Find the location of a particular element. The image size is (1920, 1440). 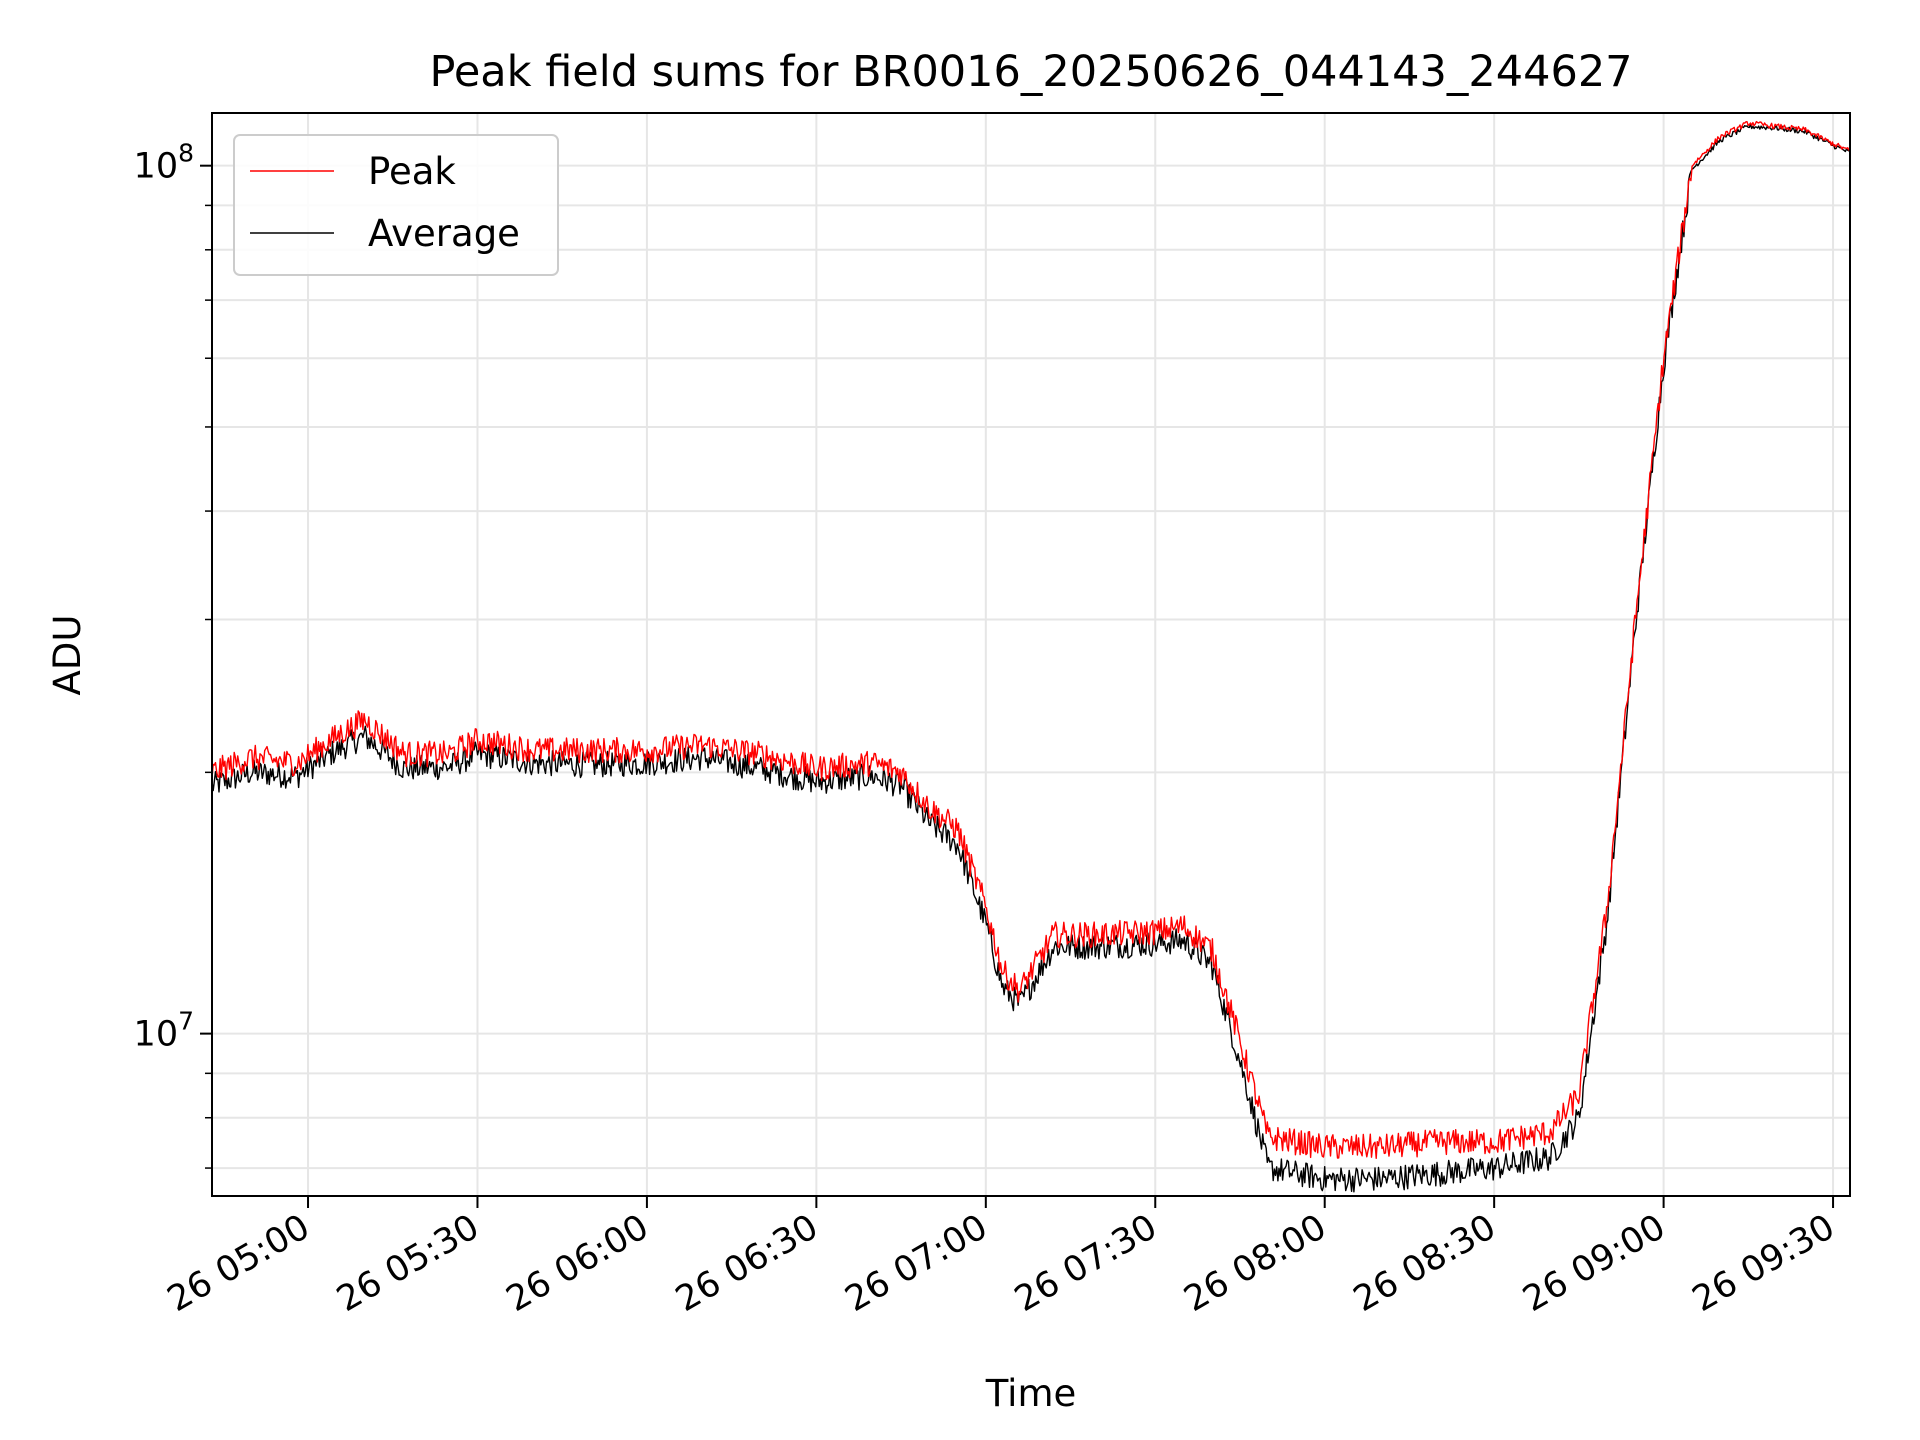

y-tick-label: 10⁷ is located at coordinates (164, 1031).